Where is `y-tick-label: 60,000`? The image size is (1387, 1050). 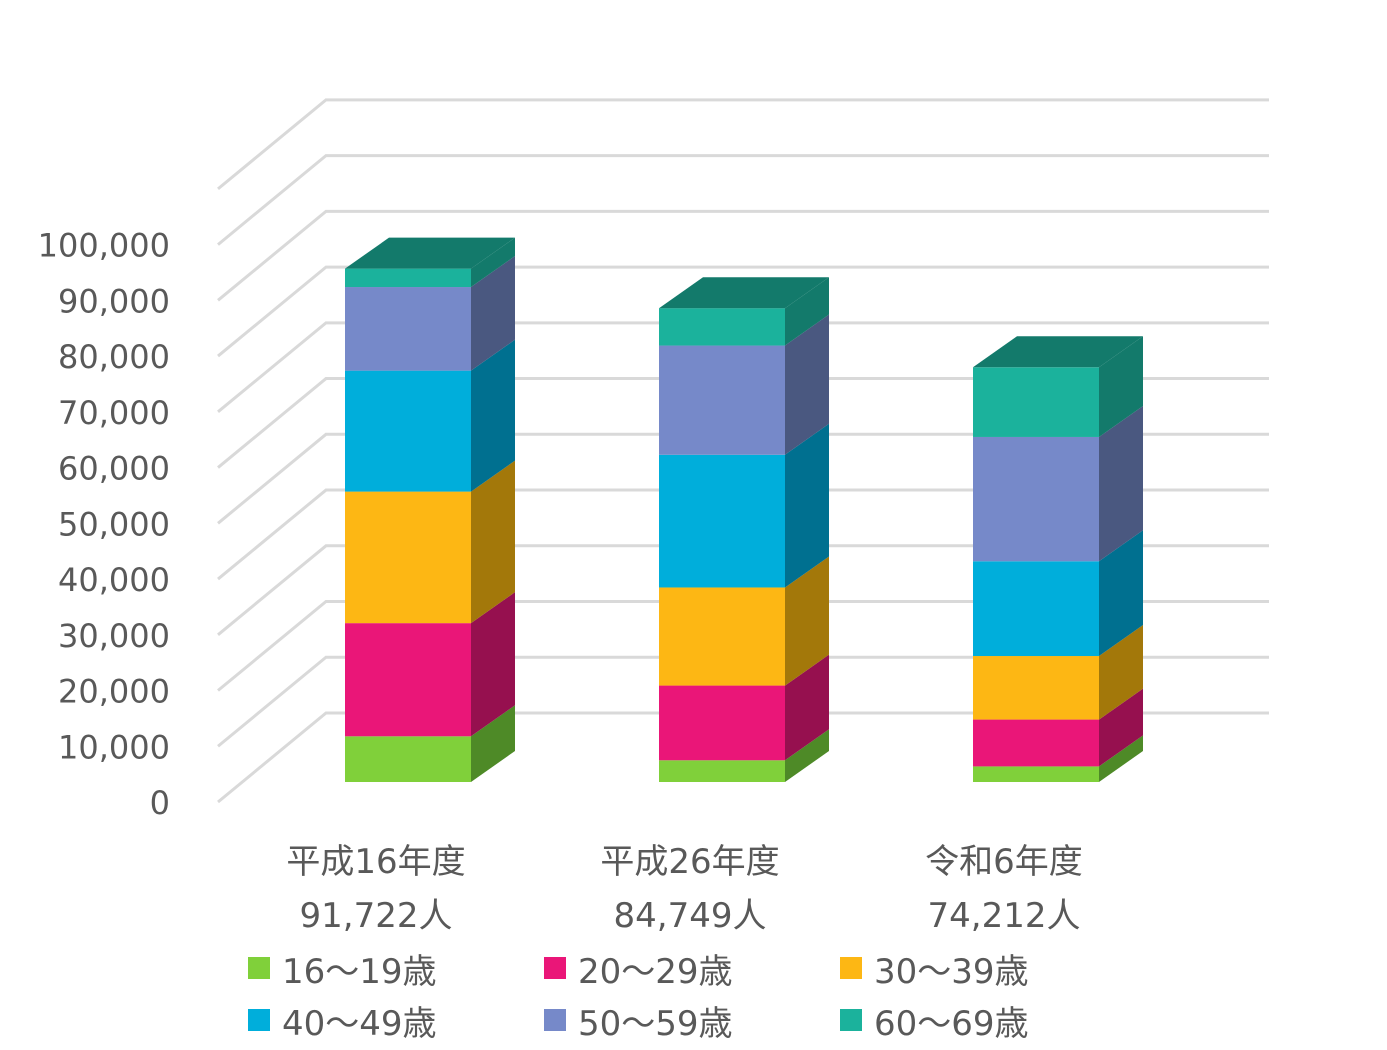 y-tick-label: 60,000 is located at coordinates (114, 469).